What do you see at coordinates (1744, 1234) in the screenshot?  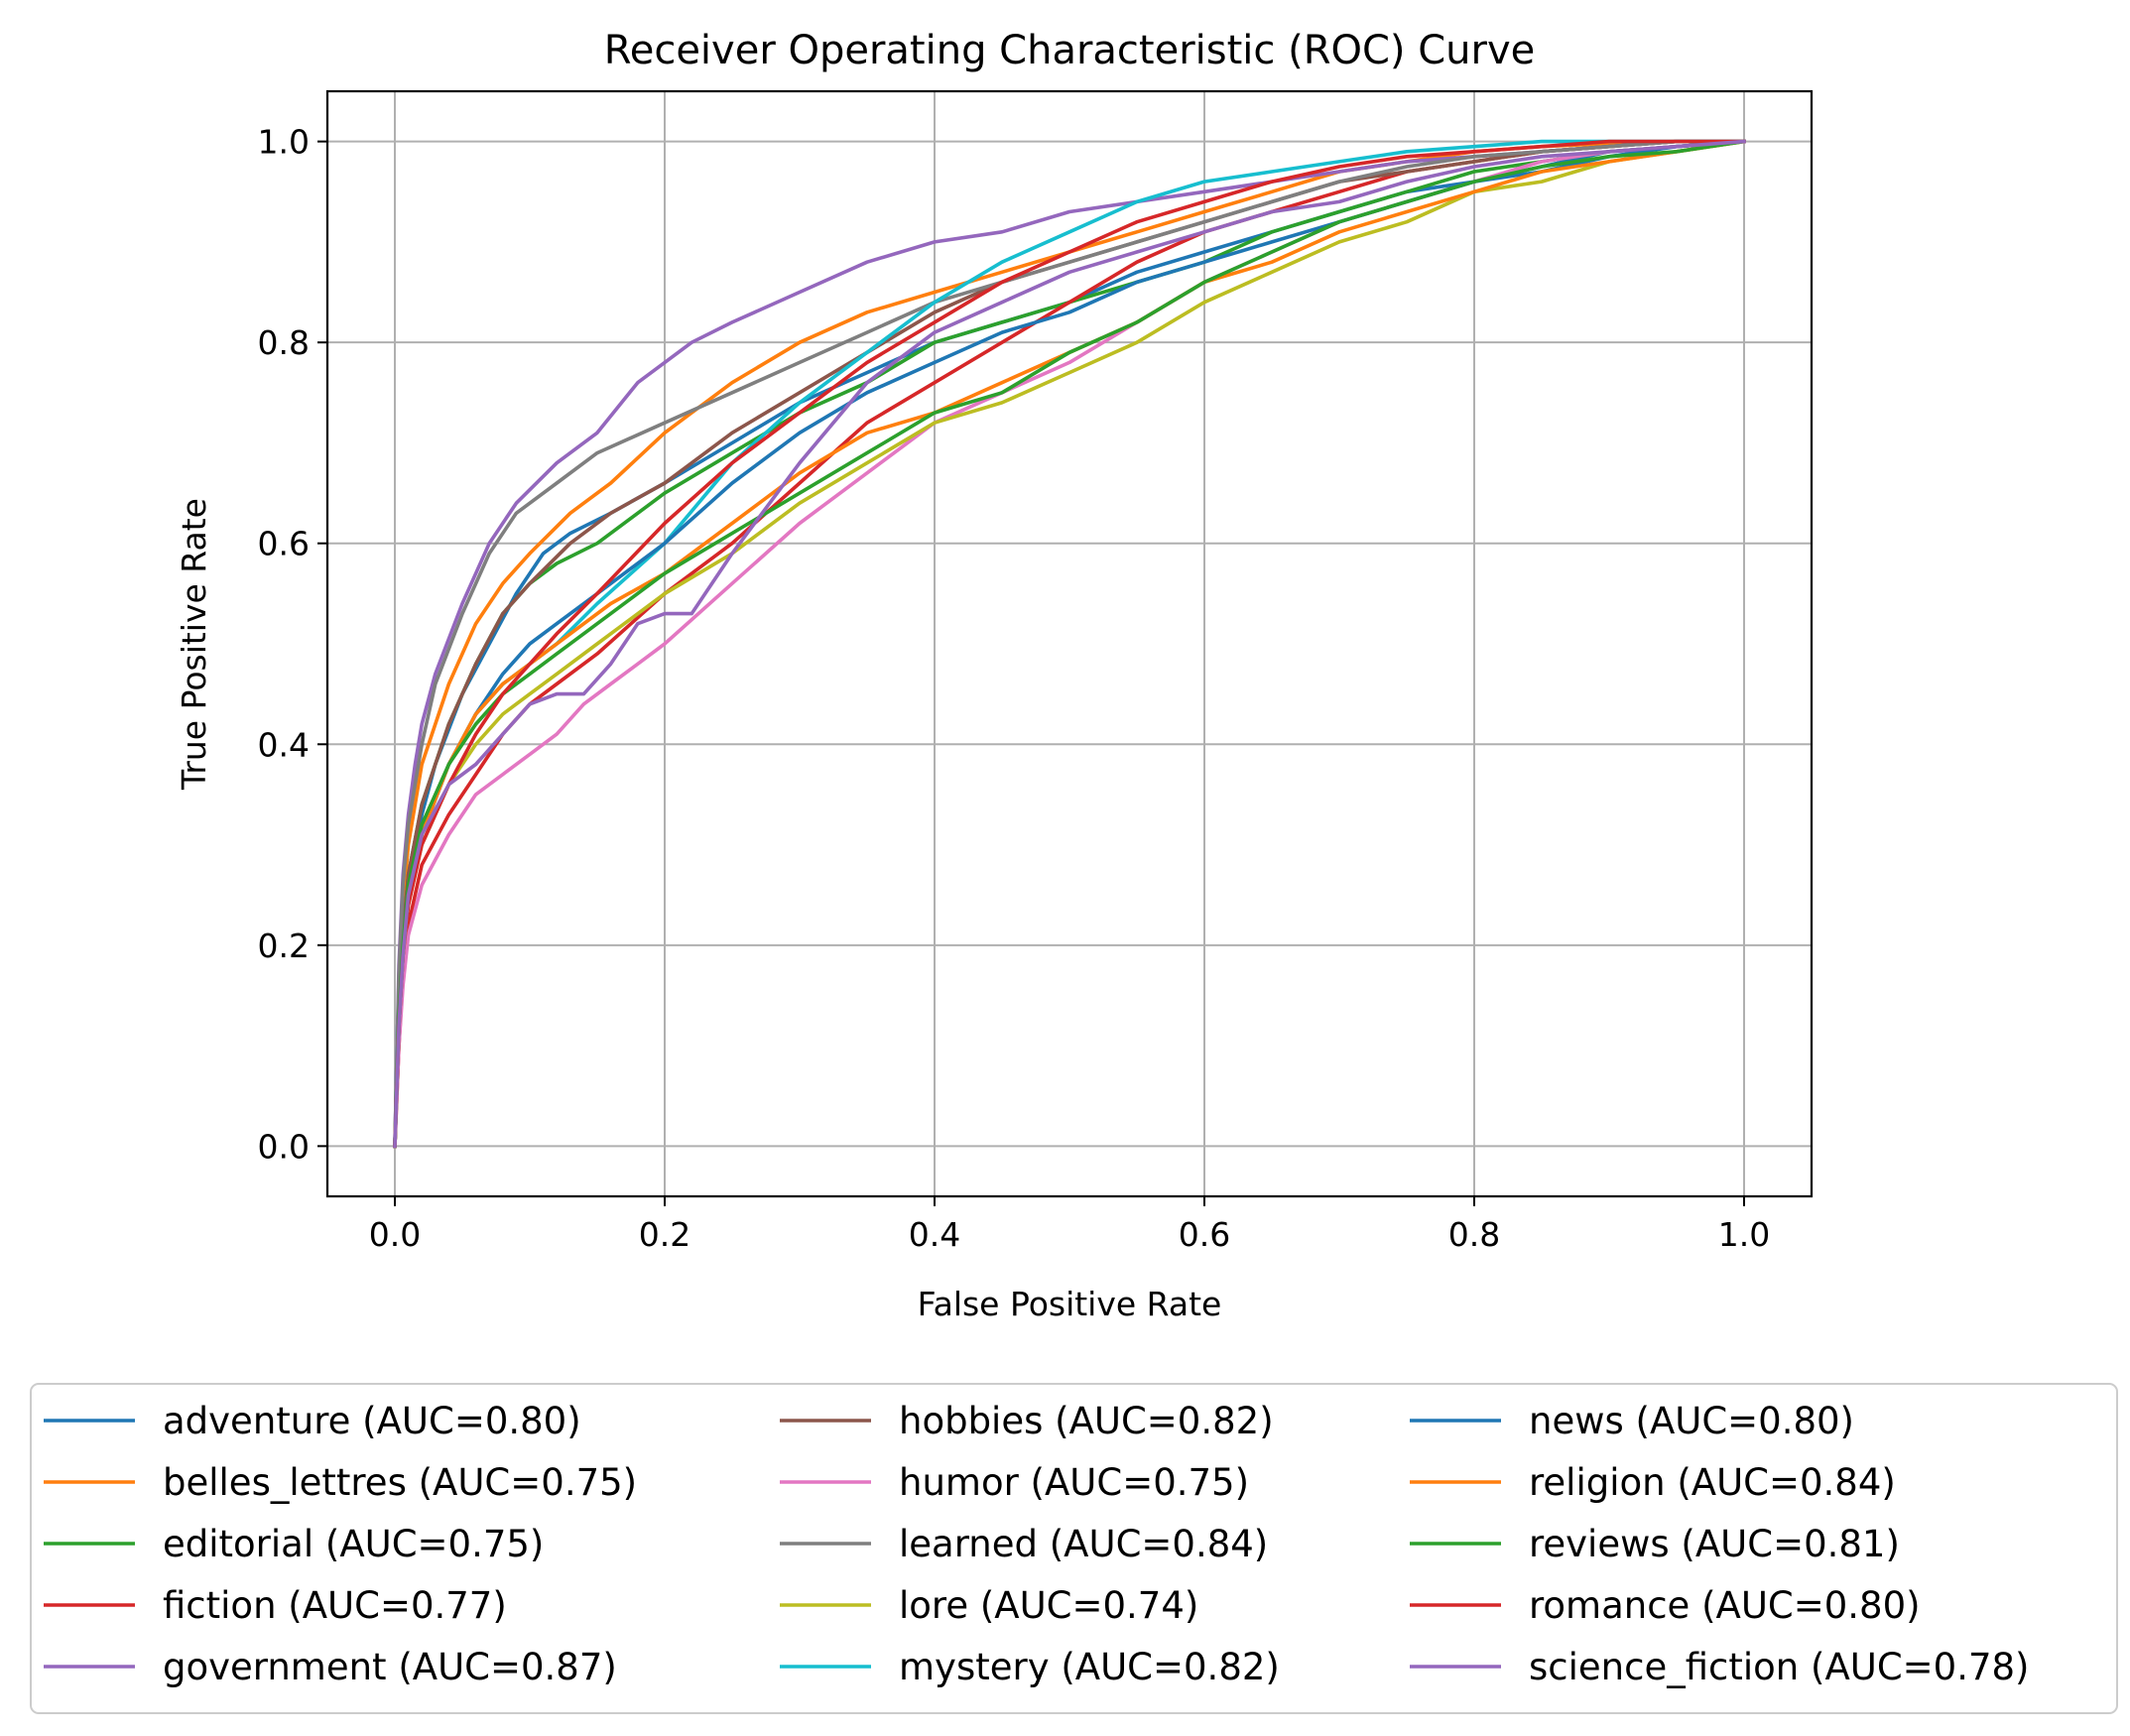 I see `x-tick-label: 1.0` at bounding box center [1744, 1234].